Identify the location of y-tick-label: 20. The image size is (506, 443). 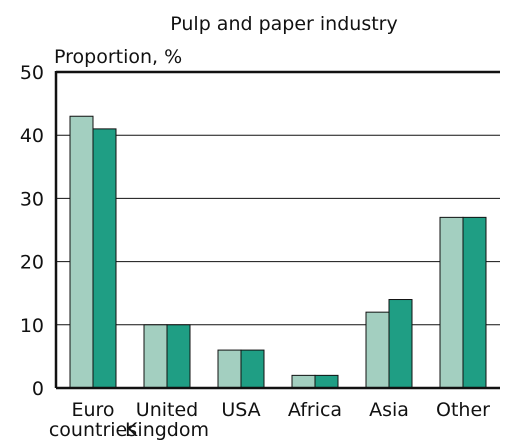
(32, 263).